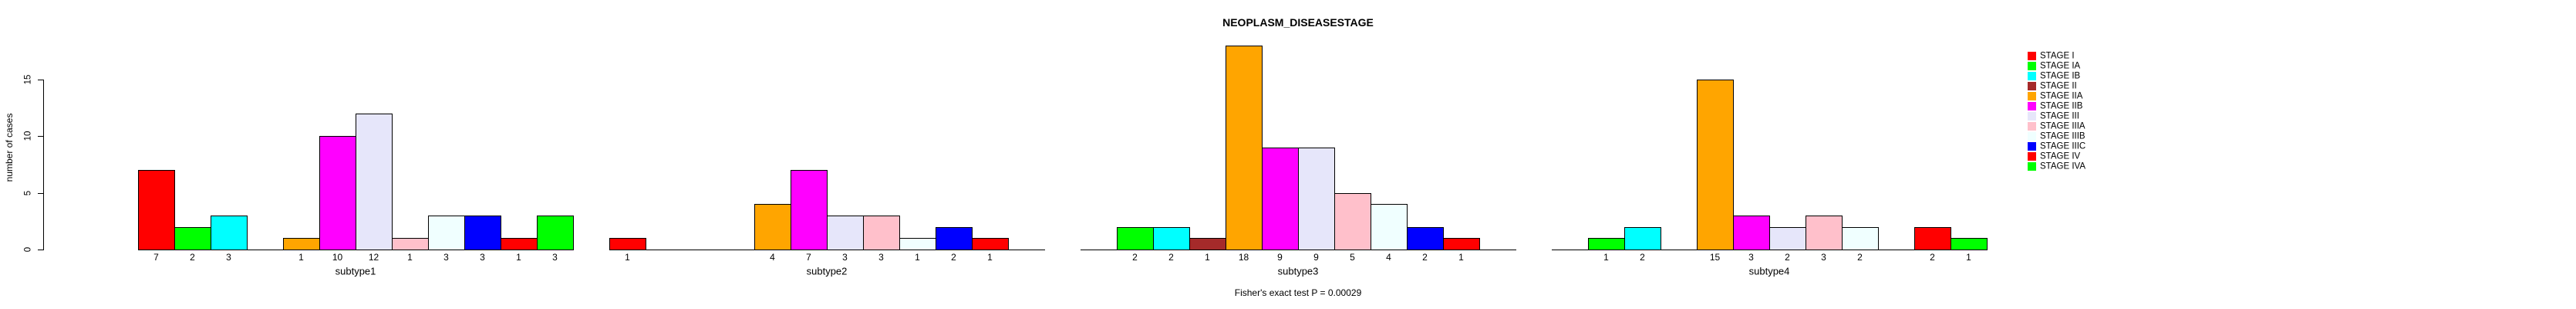 Image resolution: width=2576 pixels, height=309 pixels. What do you see at coordinates (1461, 244) in the screenshot?
I see `bar-stage-iv-subtype3` at bounding box center [1461, 244].